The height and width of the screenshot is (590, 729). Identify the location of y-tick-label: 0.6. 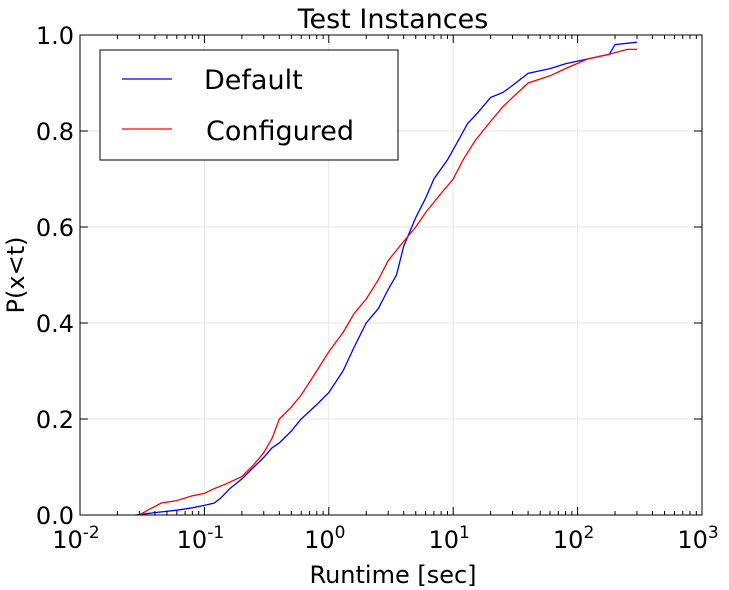
(55, 228).